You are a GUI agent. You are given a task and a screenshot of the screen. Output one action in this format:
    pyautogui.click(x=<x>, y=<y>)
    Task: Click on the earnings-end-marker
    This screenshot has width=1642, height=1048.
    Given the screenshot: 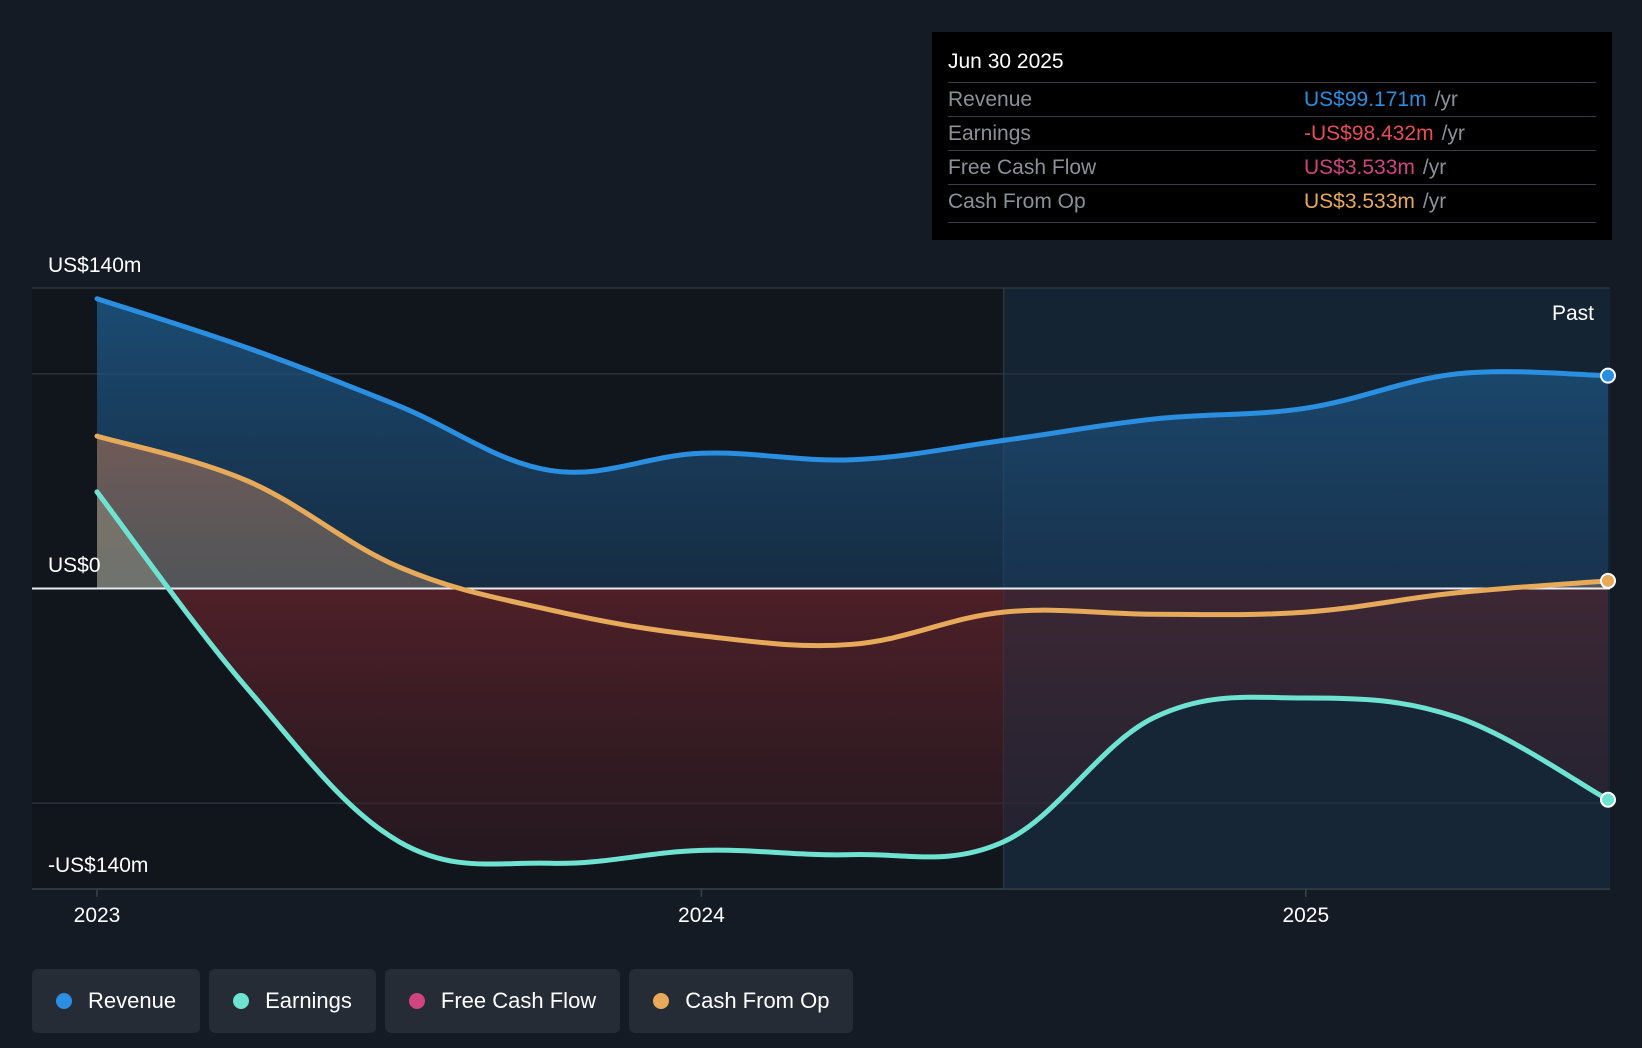 What is the action you would take?
    pyautogui.click(x=1608, y=799)
    